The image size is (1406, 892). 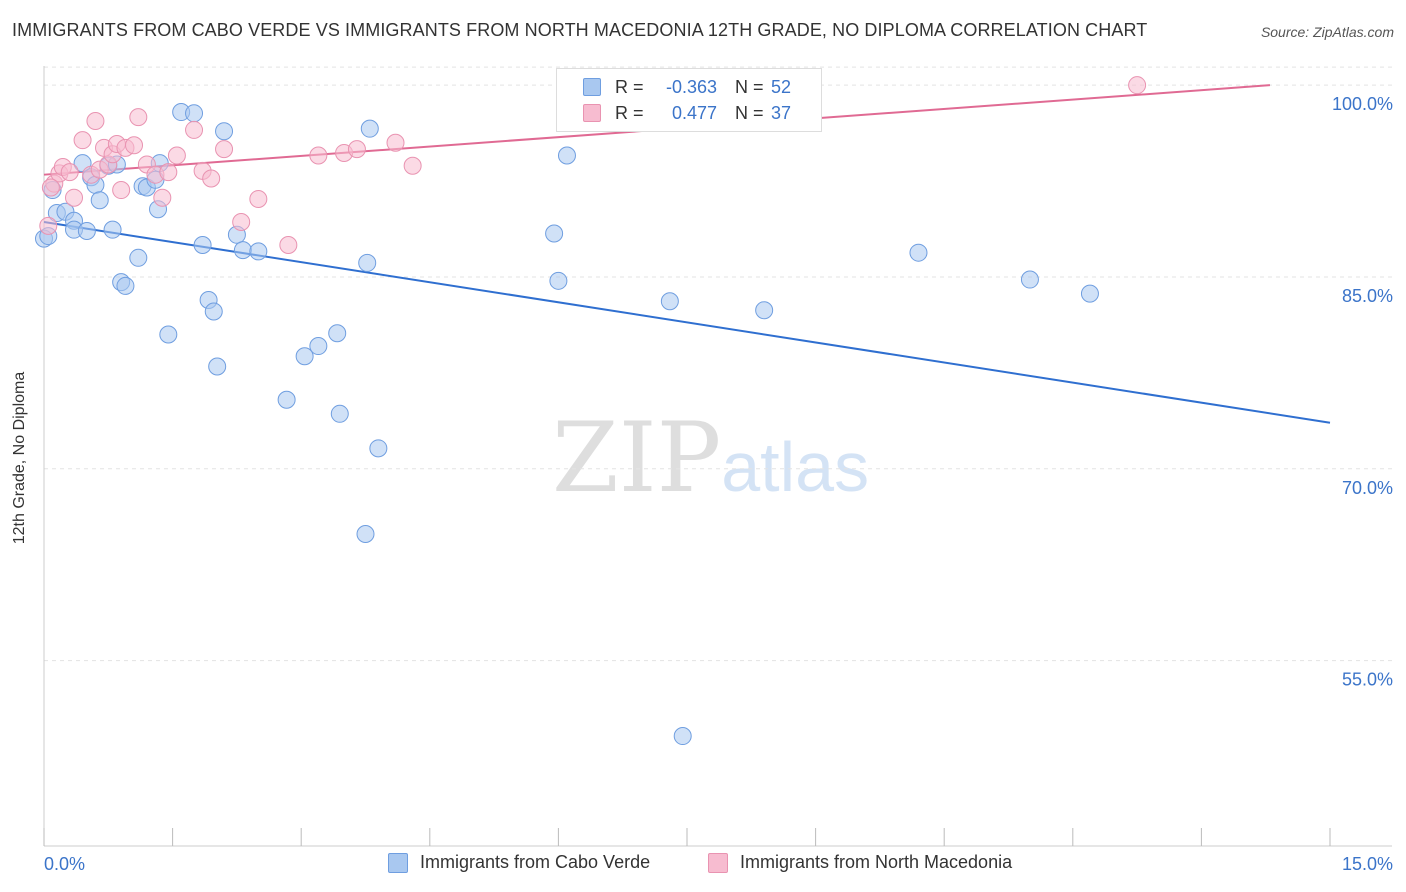 I want to click on series-name: Immigrants from North Macedonia, so click(x=876, y=862).